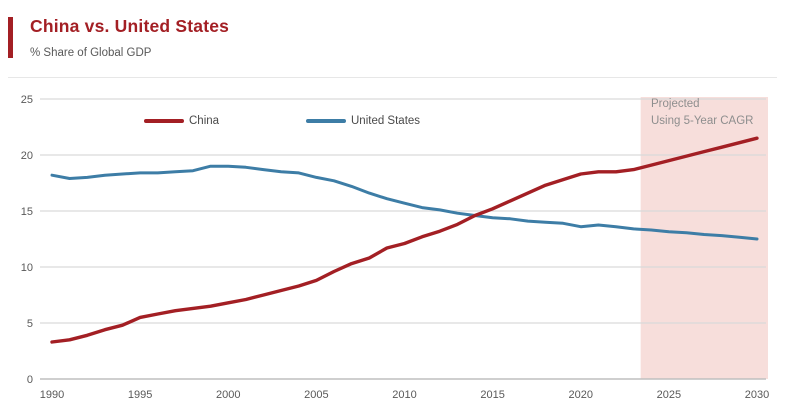 This screenshot has width=785, height=413. I want to click on y-tick-label: 5, so click(30, 324).